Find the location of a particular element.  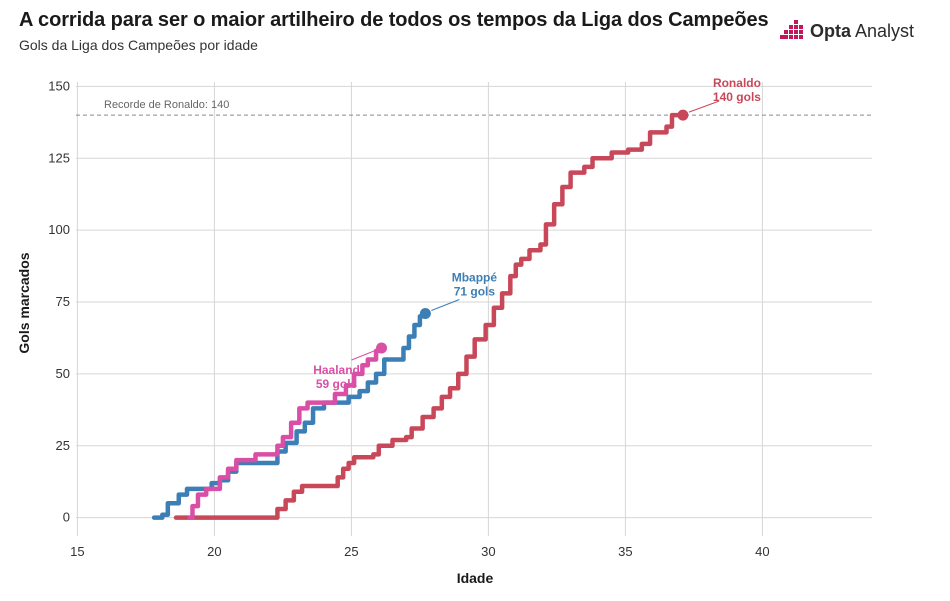

y-tick-label: 0 is located at coordinates (66, 517).